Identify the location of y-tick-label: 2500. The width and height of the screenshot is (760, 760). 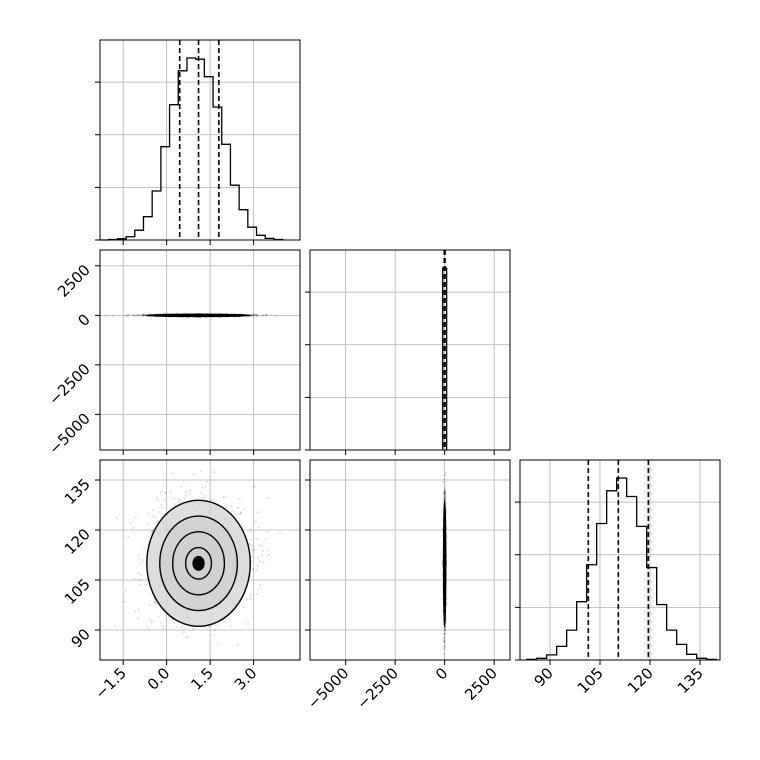
(74, 281).